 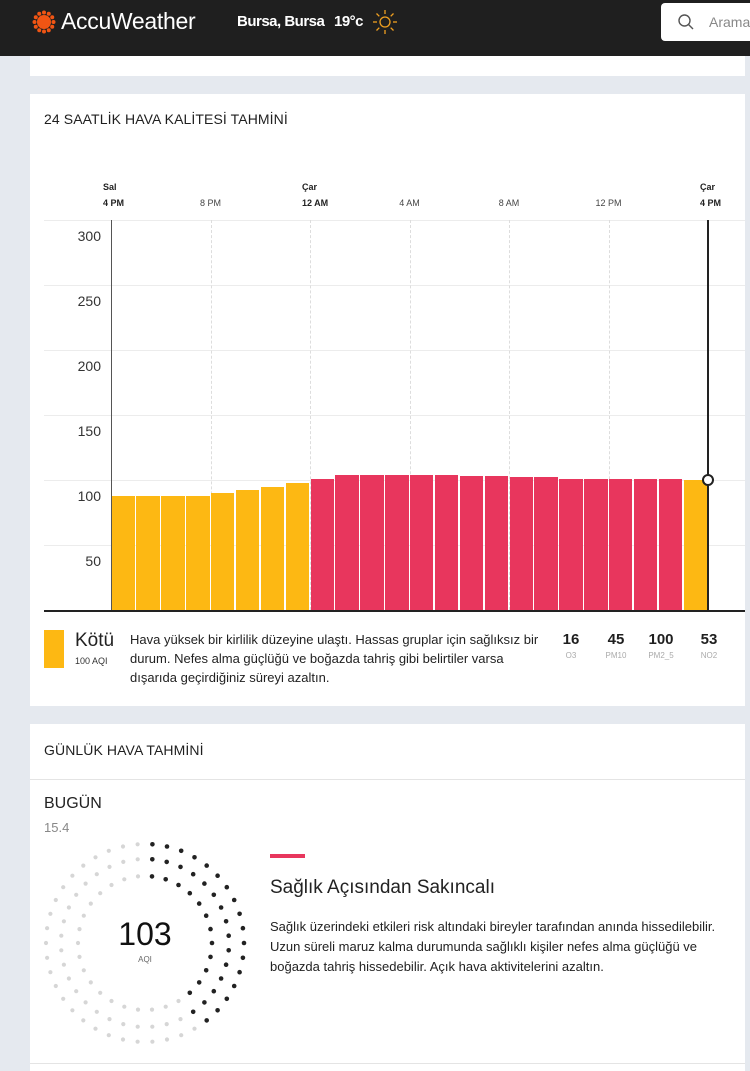 I want to click on y-tick-label: 300, so click(x=89, y=236).